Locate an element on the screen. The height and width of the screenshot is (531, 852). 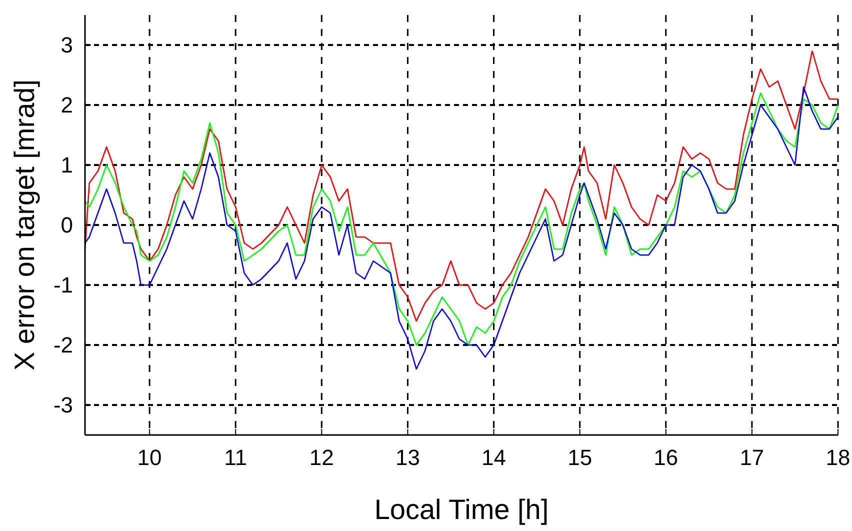
x-axis-title: Local Time [h] is located at coordinates (461, 509).